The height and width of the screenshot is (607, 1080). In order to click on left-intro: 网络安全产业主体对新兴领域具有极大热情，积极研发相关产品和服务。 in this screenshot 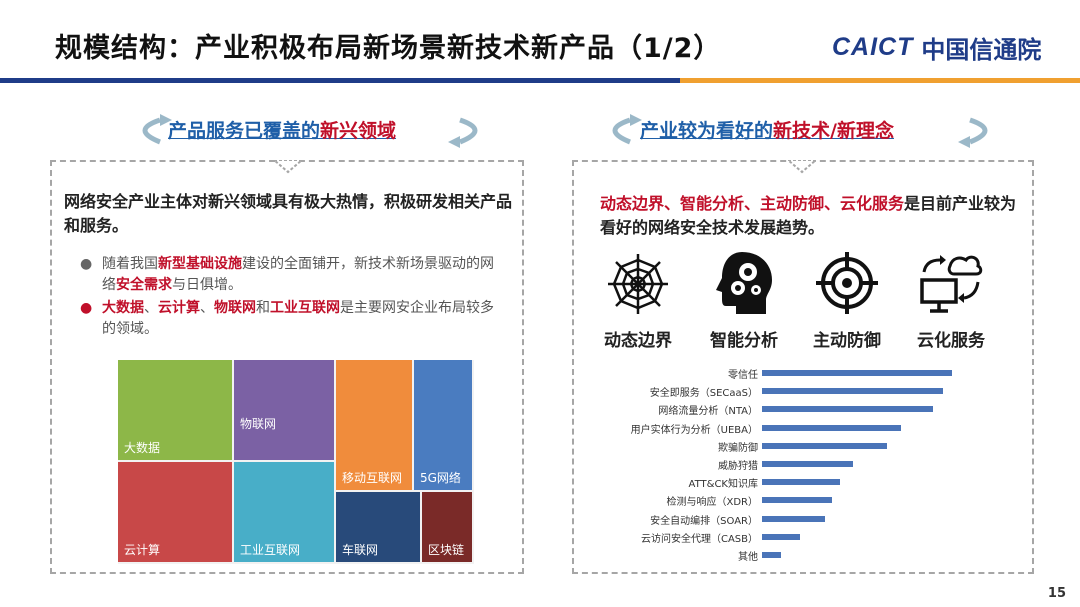, I will do `click(288, 213)`.